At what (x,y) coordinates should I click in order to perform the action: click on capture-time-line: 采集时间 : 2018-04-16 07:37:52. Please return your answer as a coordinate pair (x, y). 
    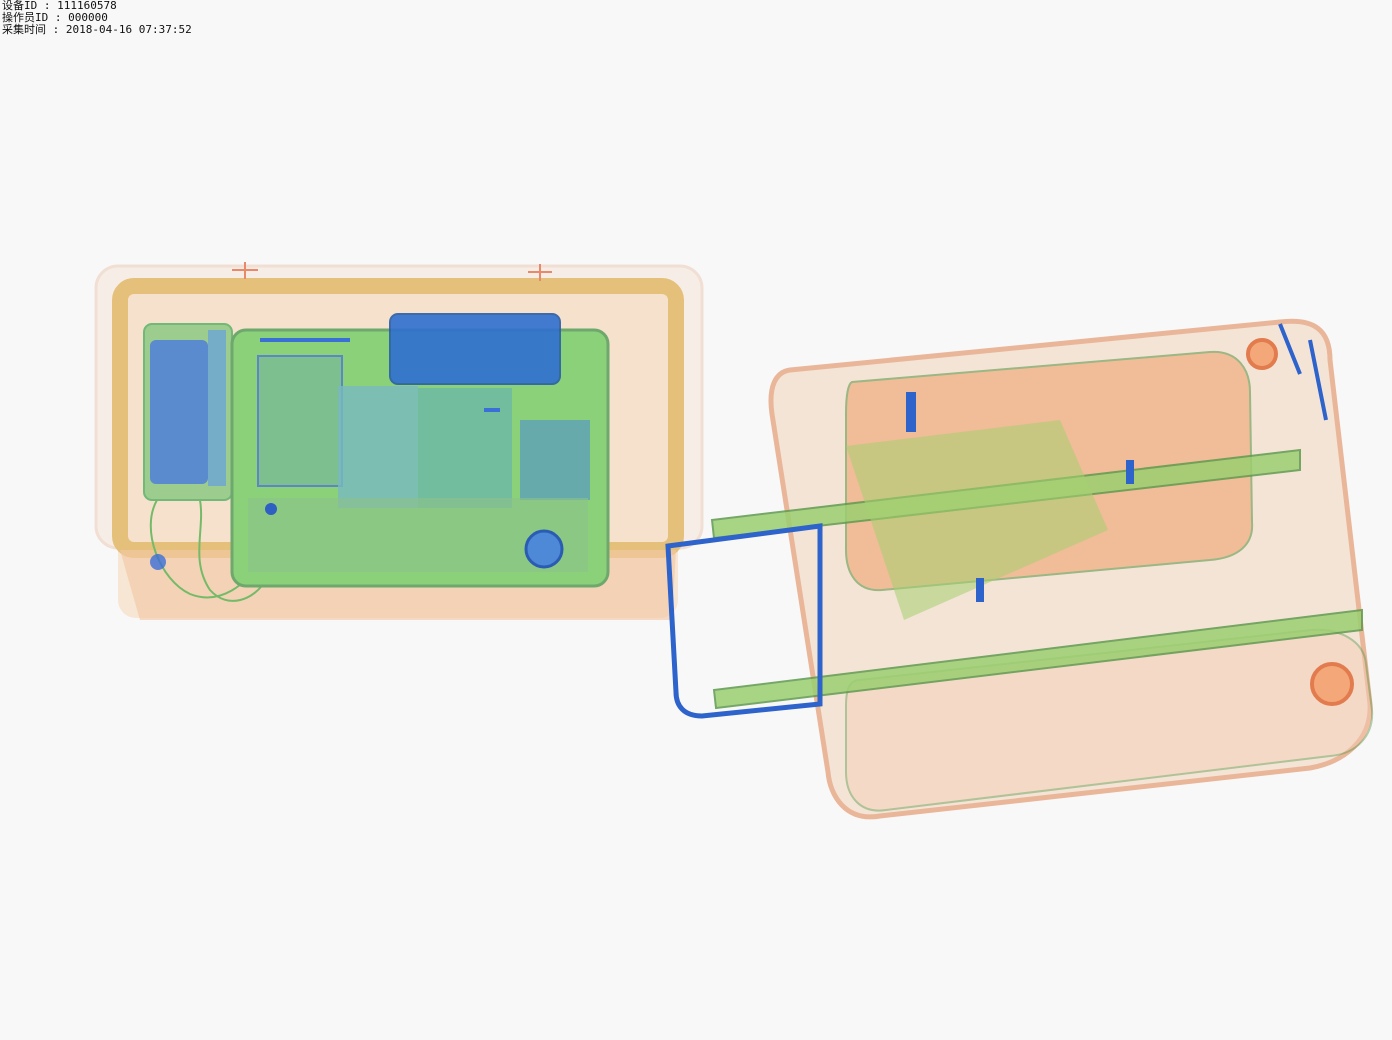
    Looking at the image, I should click on (97, 29).